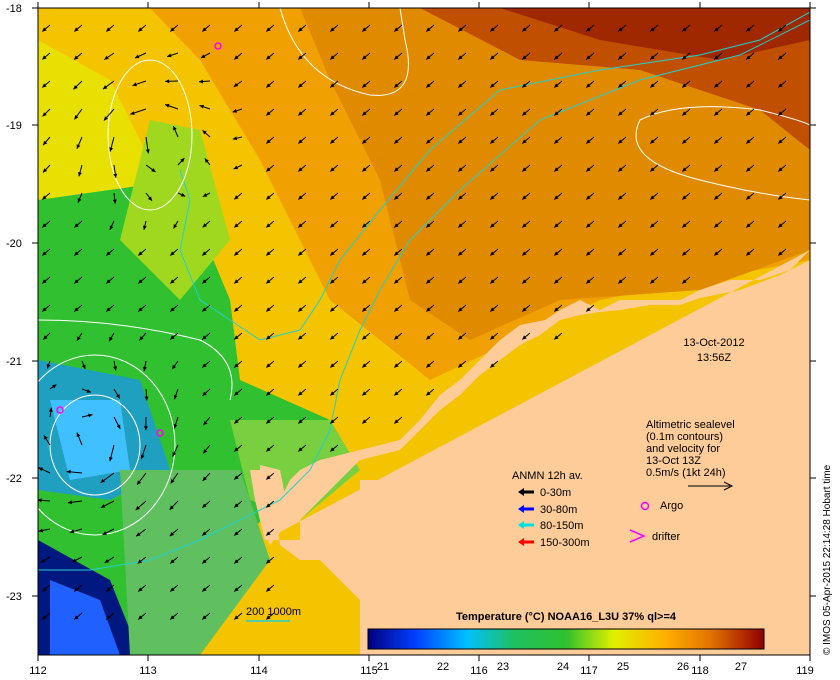 The height and width of the screenshot is (680, 840). Describe the element at coordinates (565, 543) in the screenshot. I see `anmn-label: 150-300m` at that location.